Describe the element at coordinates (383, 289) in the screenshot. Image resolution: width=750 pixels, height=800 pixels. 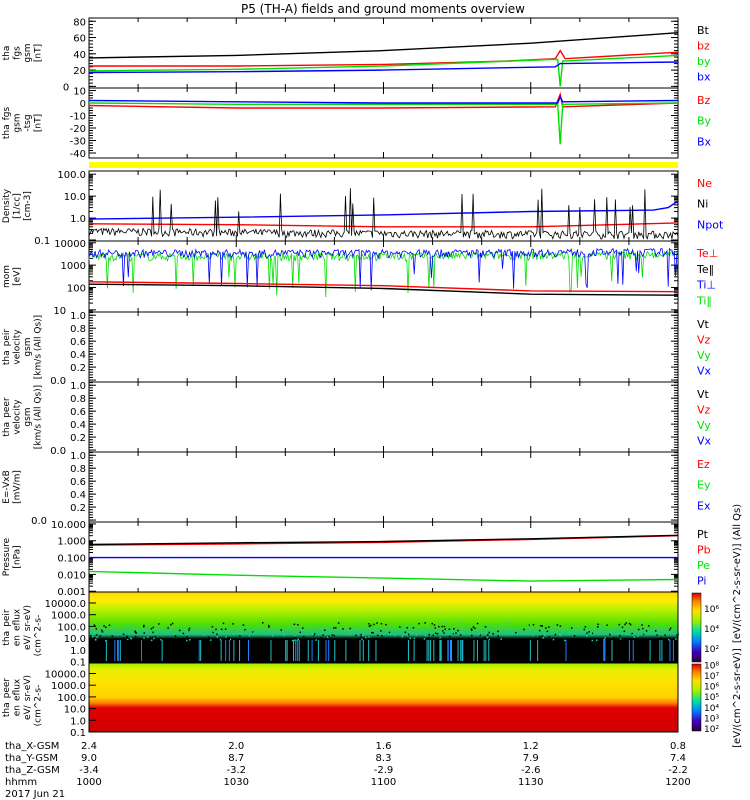
I see `series-line-Te‖` at that location.